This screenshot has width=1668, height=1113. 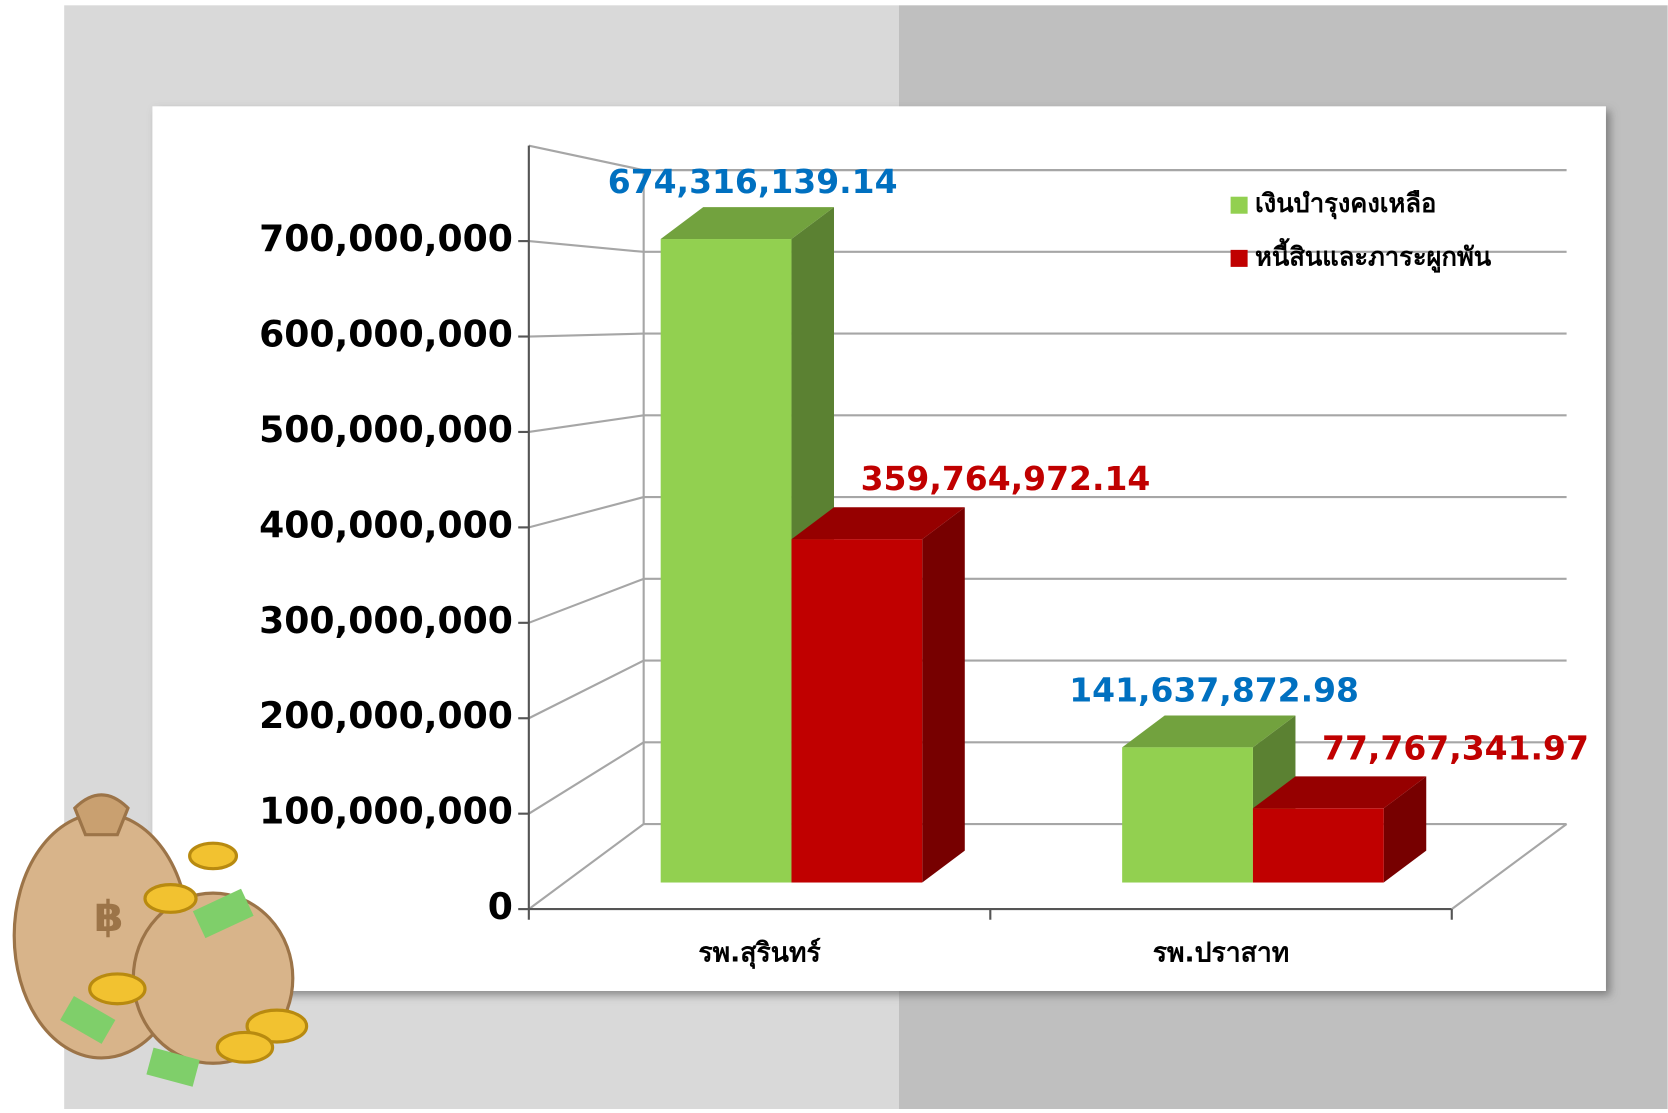 I want to click on wall-top, so click(x=586, y=158).